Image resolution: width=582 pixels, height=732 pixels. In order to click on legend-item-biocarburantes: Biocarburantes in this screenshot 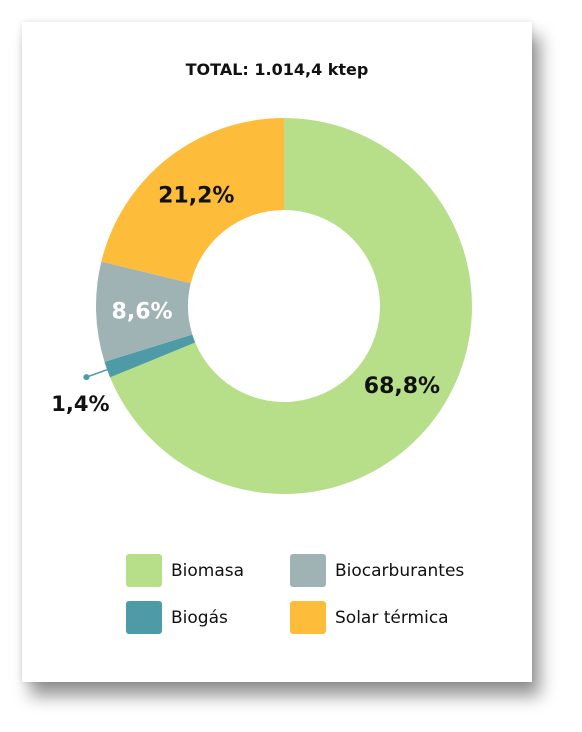, I will do `click(380, 570)`.